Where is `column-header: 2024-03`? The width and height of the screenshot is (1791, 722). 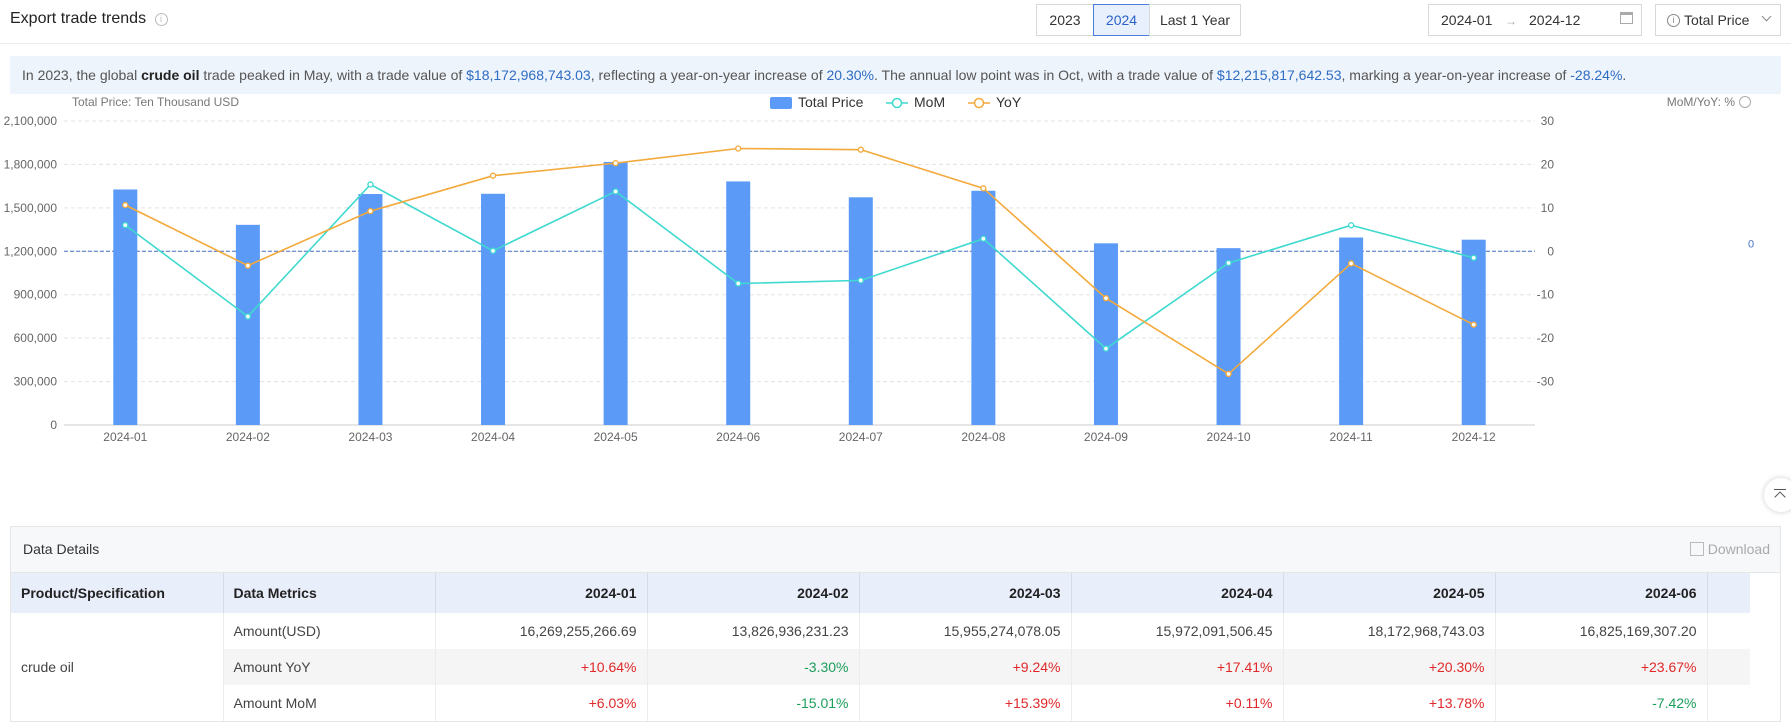 column-header: 2024-03 is located at coordinates (965, 593).